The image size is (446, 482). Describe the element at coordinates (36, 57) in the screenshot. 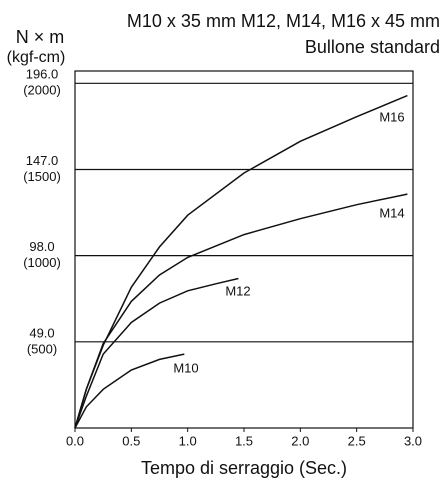

I see `y-axis-unit: (kgf-cm)` at that location.